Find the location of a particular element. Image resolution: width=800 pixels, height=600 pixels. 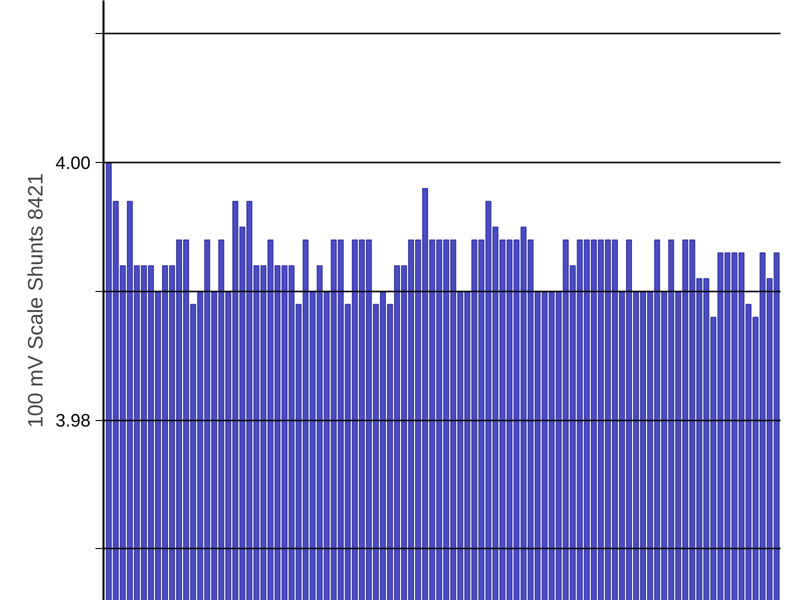

y-tick-label: 3.98 is located at coordinates (73, 420).